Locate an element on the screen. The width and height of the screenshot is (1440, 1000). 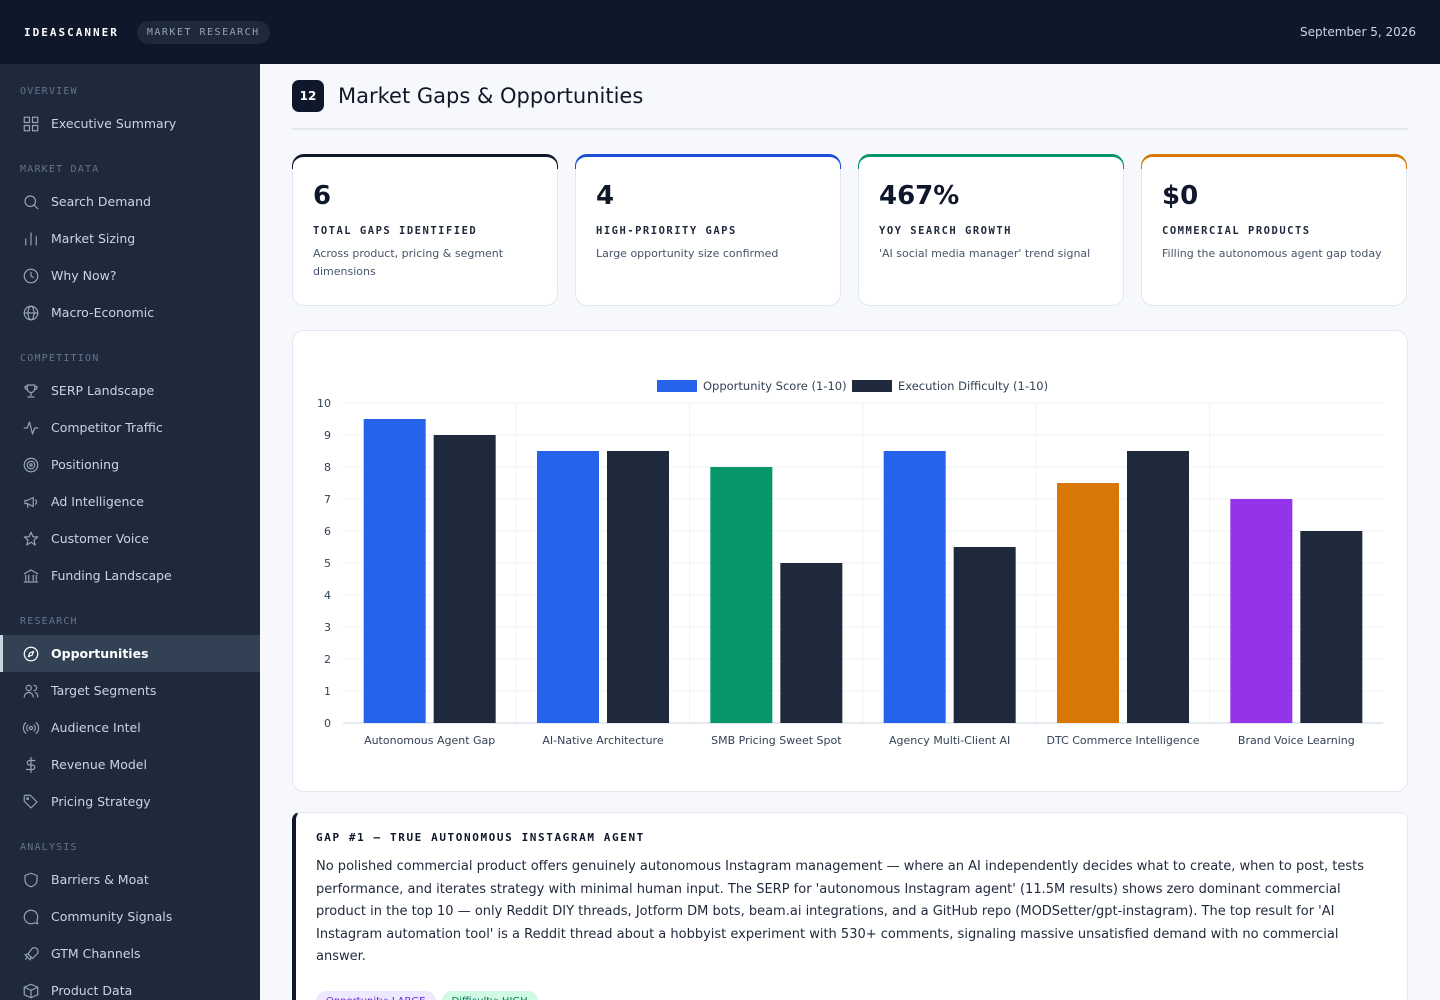
x-tick-label: DTC Commerce Intelligence is located at coordinates (1123, 740).